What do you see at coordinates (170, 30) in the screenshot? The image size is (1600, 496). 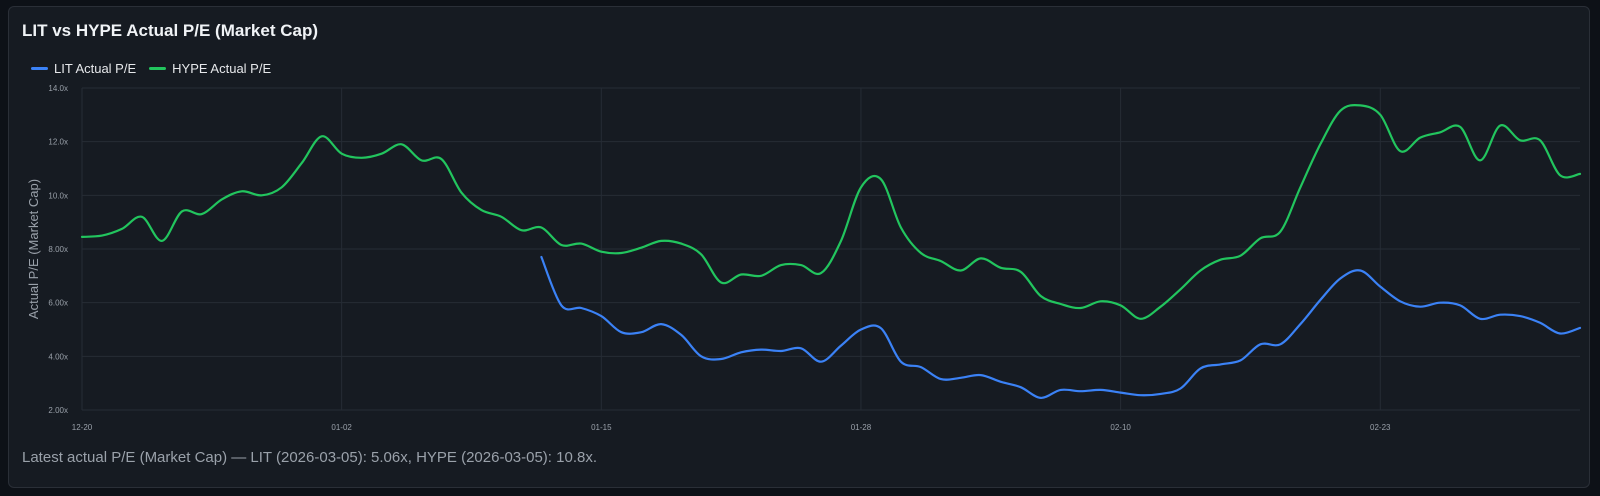 I see `chart-title: LIT vs HYPE Actual P/E (Market Cap)` at bounding box center [170, 30].